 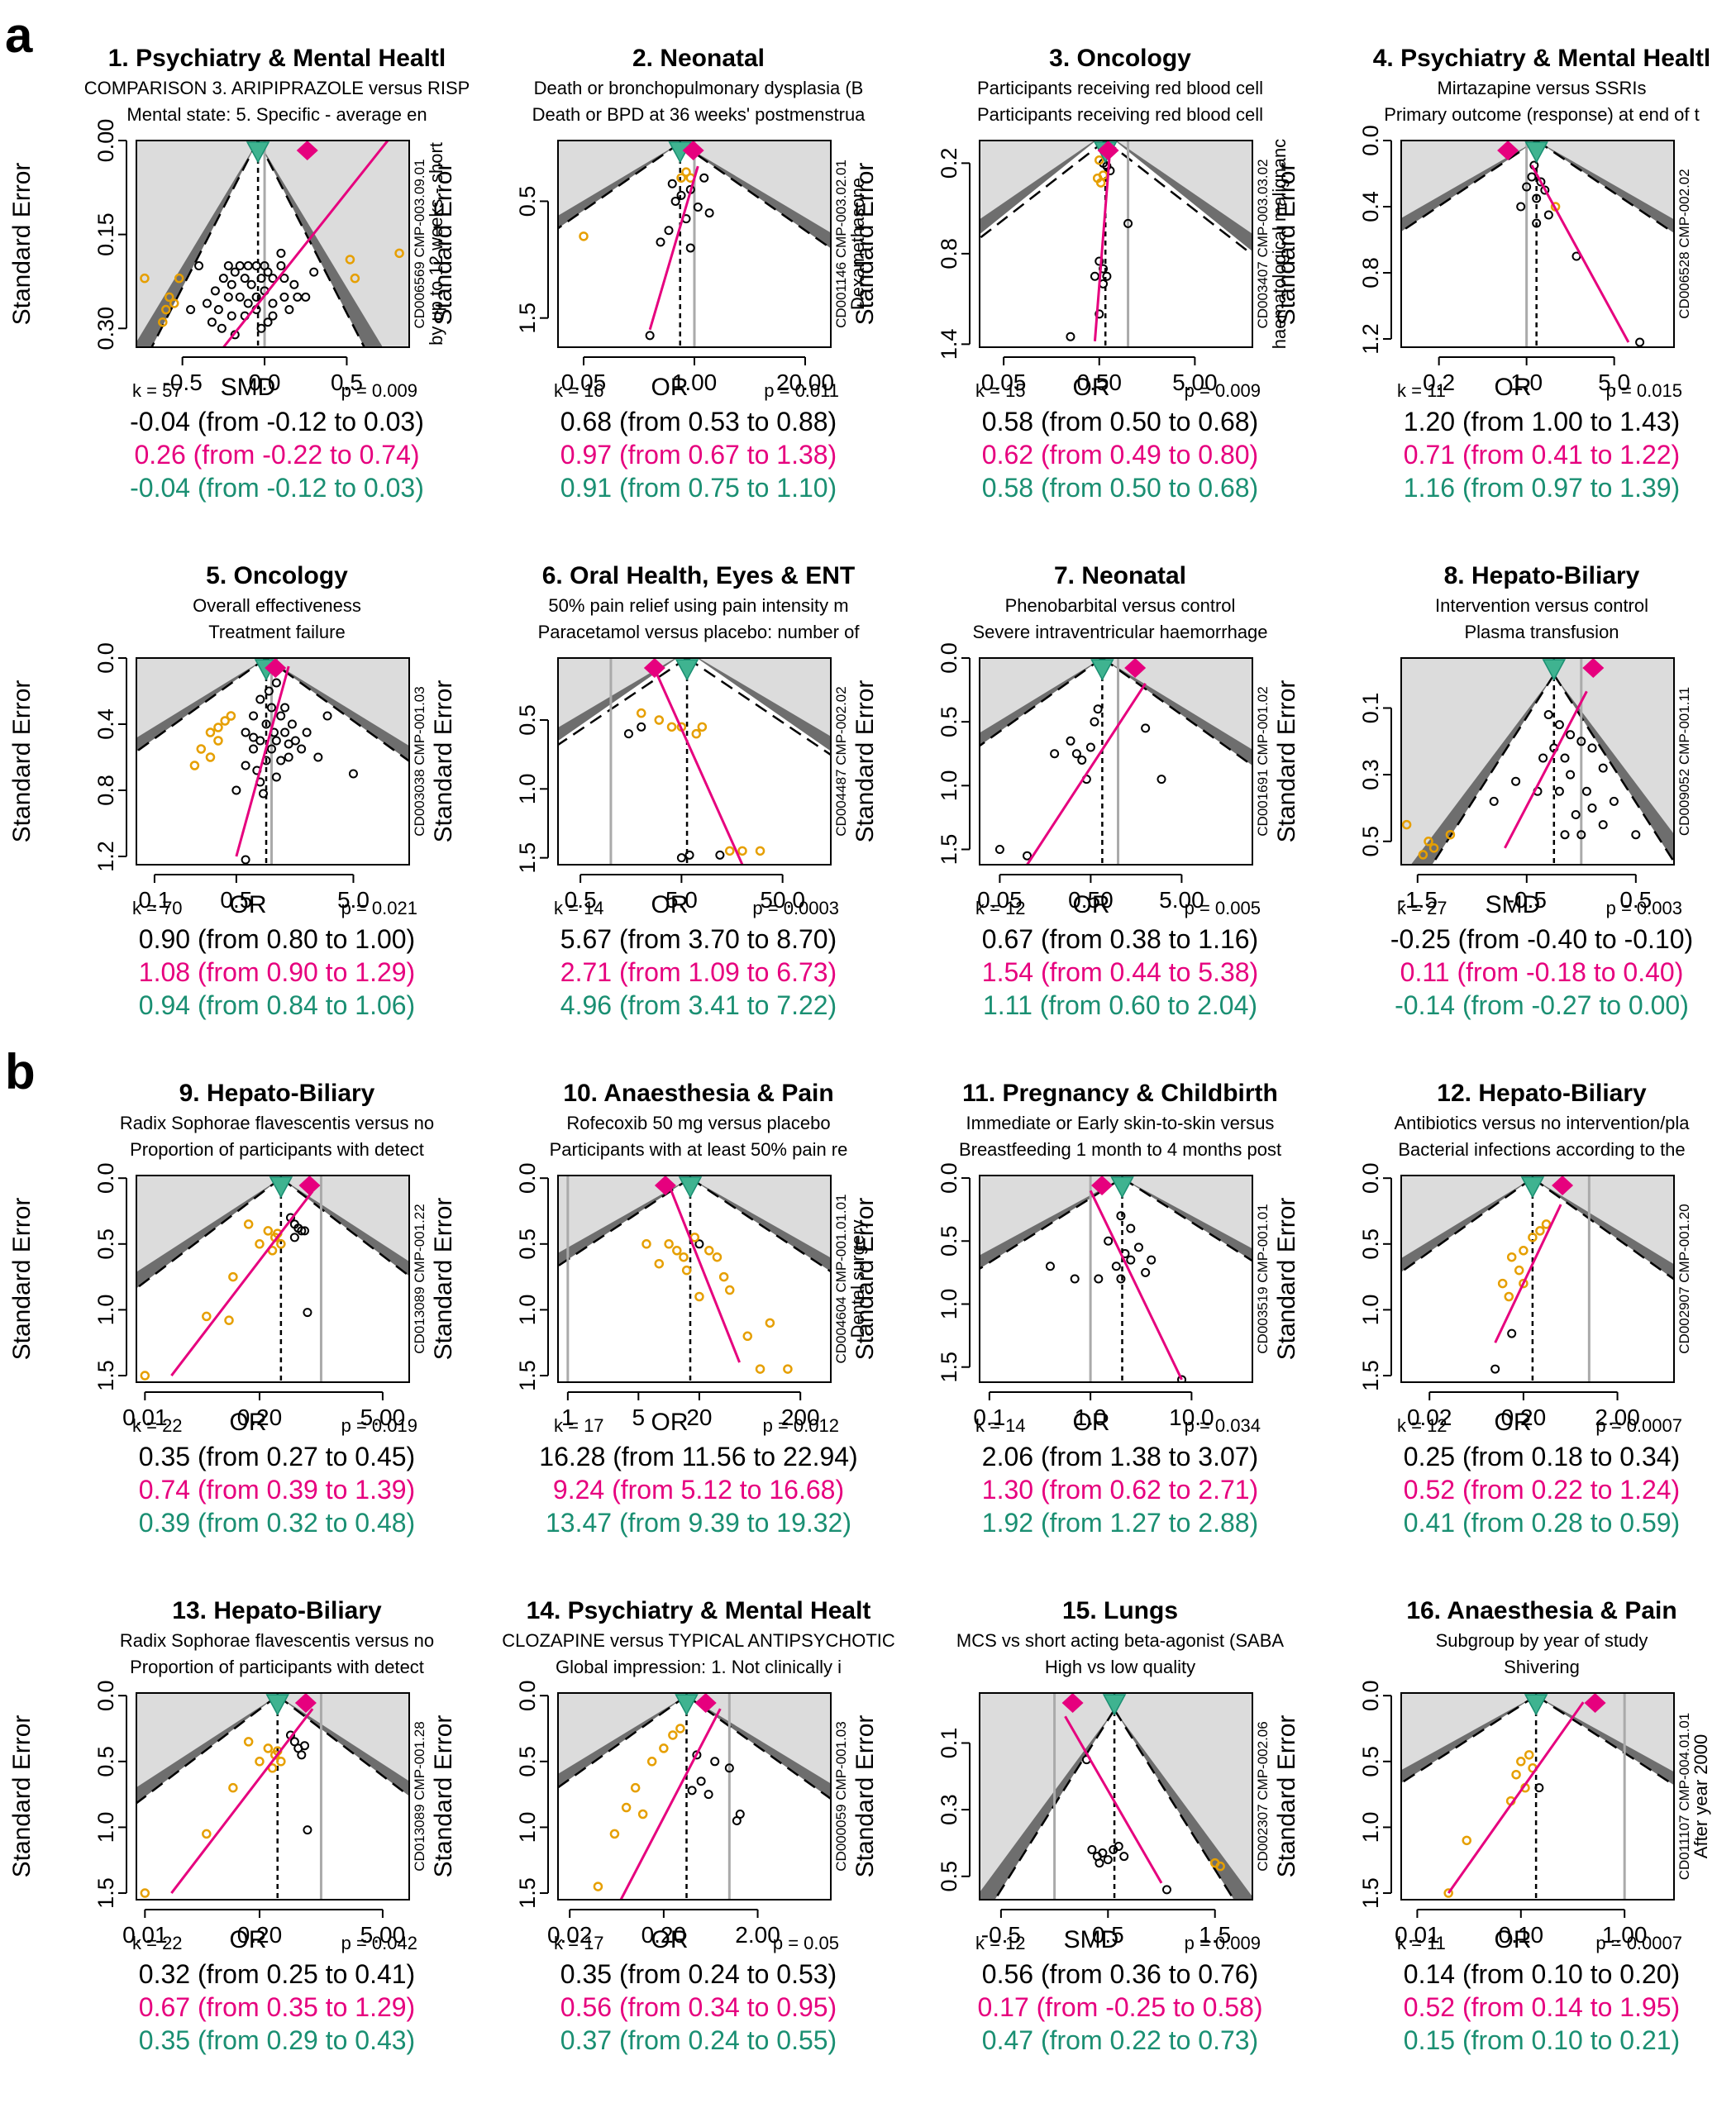 I want to click on p-value-label: p = 0.034, so click(x=1223, y=1425).